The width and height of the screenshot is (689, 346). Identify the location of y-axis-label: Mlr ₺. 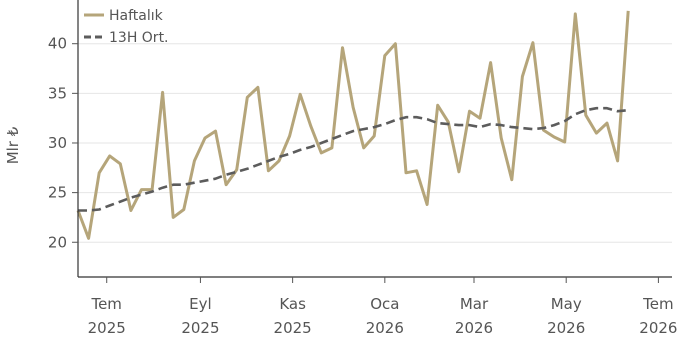
(13, 145).